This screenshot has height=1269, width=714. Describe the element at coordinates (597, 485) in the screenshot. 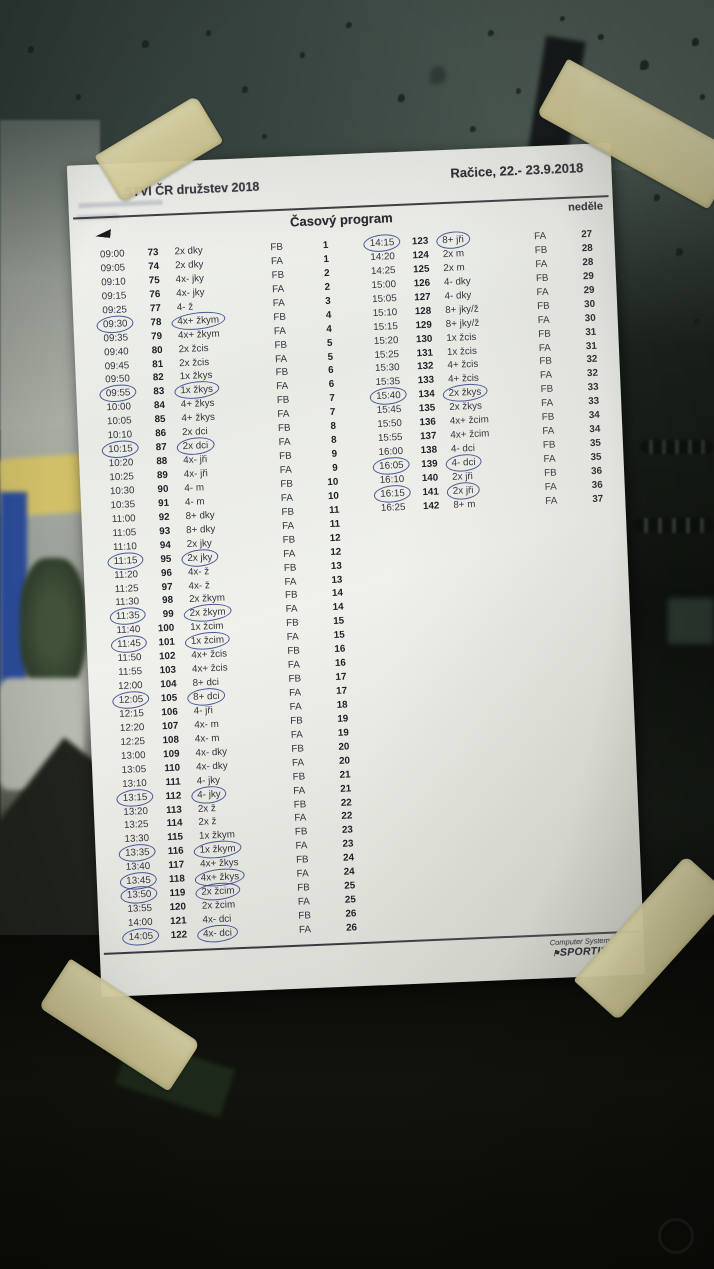

I see `race-number-cell: 36` at that location.